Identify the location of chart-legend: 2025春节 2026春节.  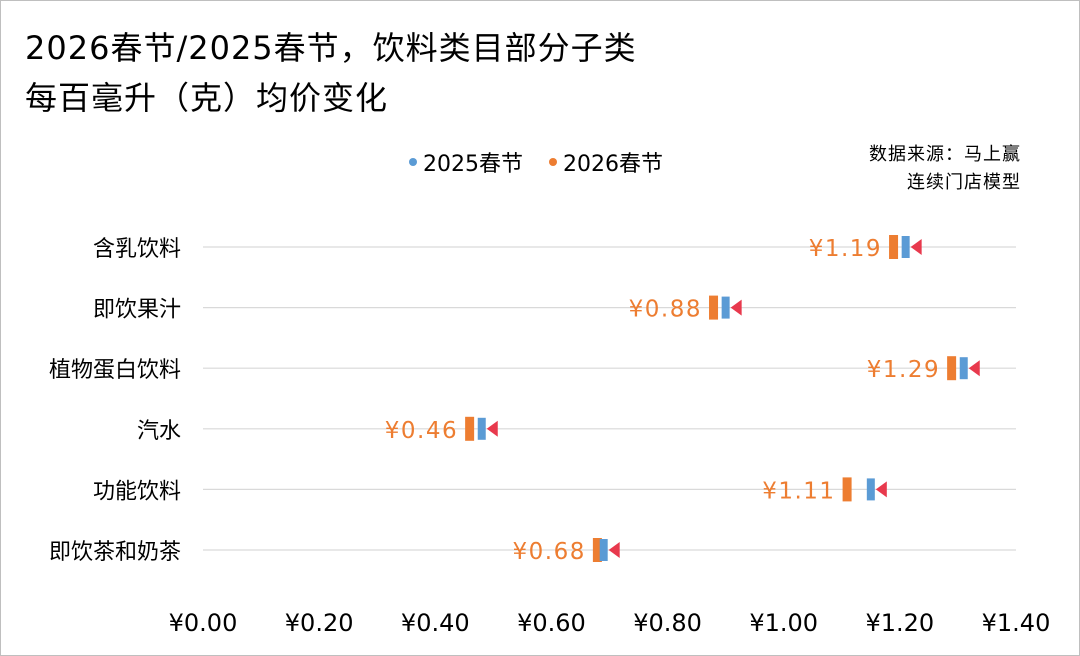
(549, 162).